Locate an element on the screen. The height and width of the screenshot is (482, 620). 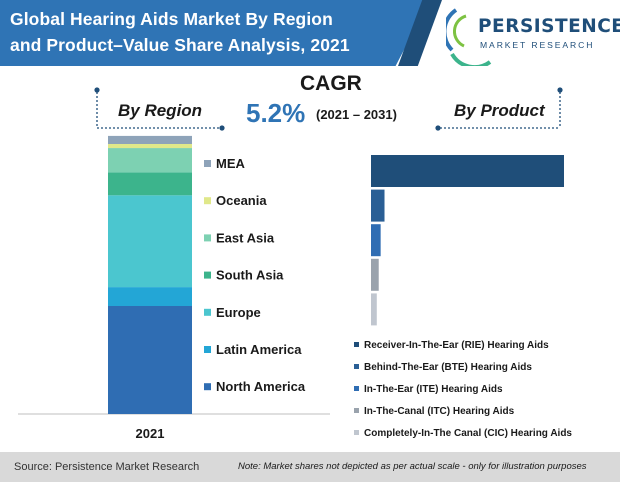
legend-label-north-america: North America is located at coordinates (261, 386).